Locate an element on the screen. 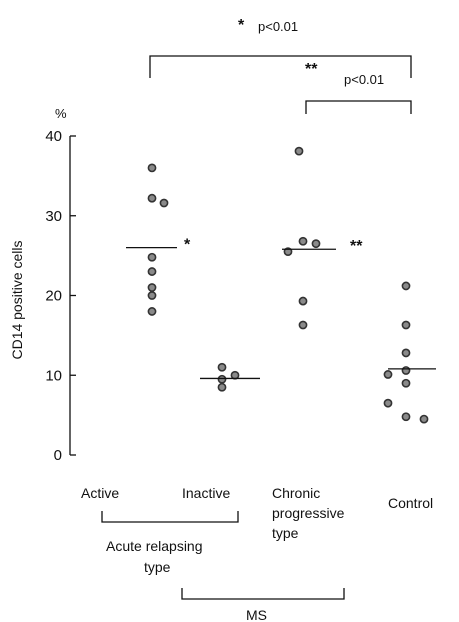 Image resolution: width=459 pixels, height=622 pixels. y-tick-label: 0 is located at coordinates (58, 455).